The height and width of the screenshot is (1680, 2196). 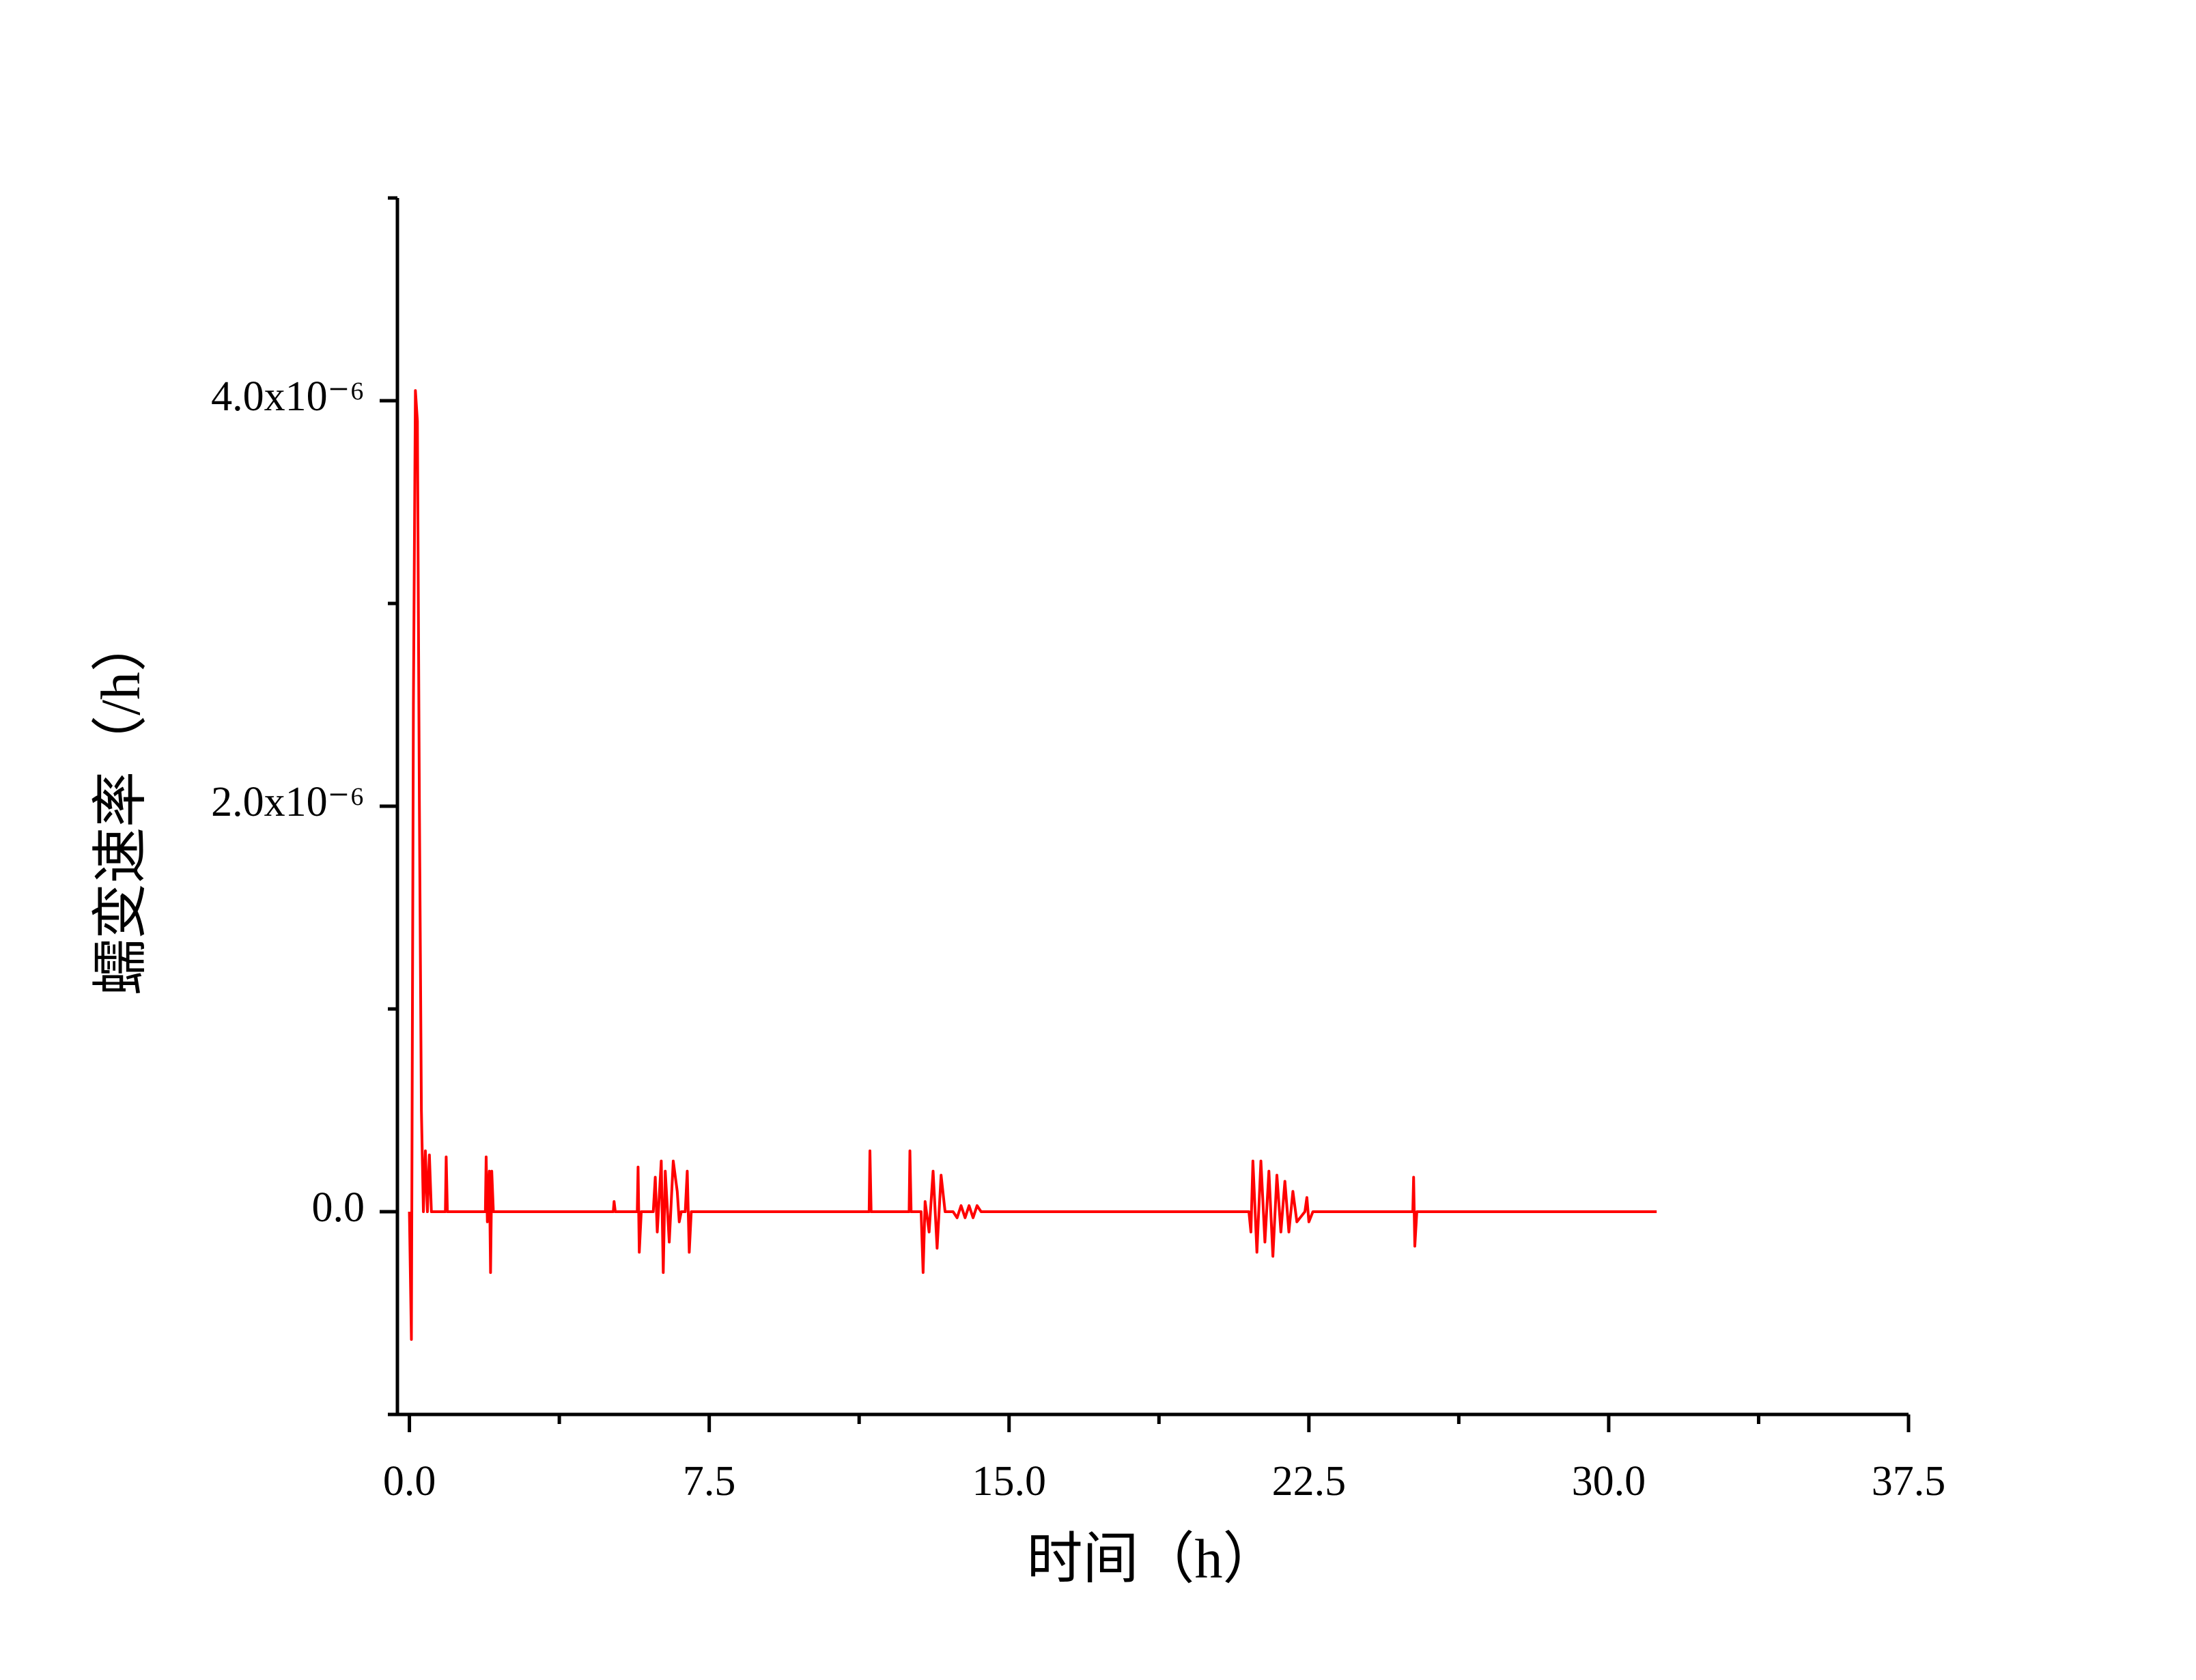 I want to click on y-tick-label: 4.0x10⁻⁶, so click(x=288, y=396).